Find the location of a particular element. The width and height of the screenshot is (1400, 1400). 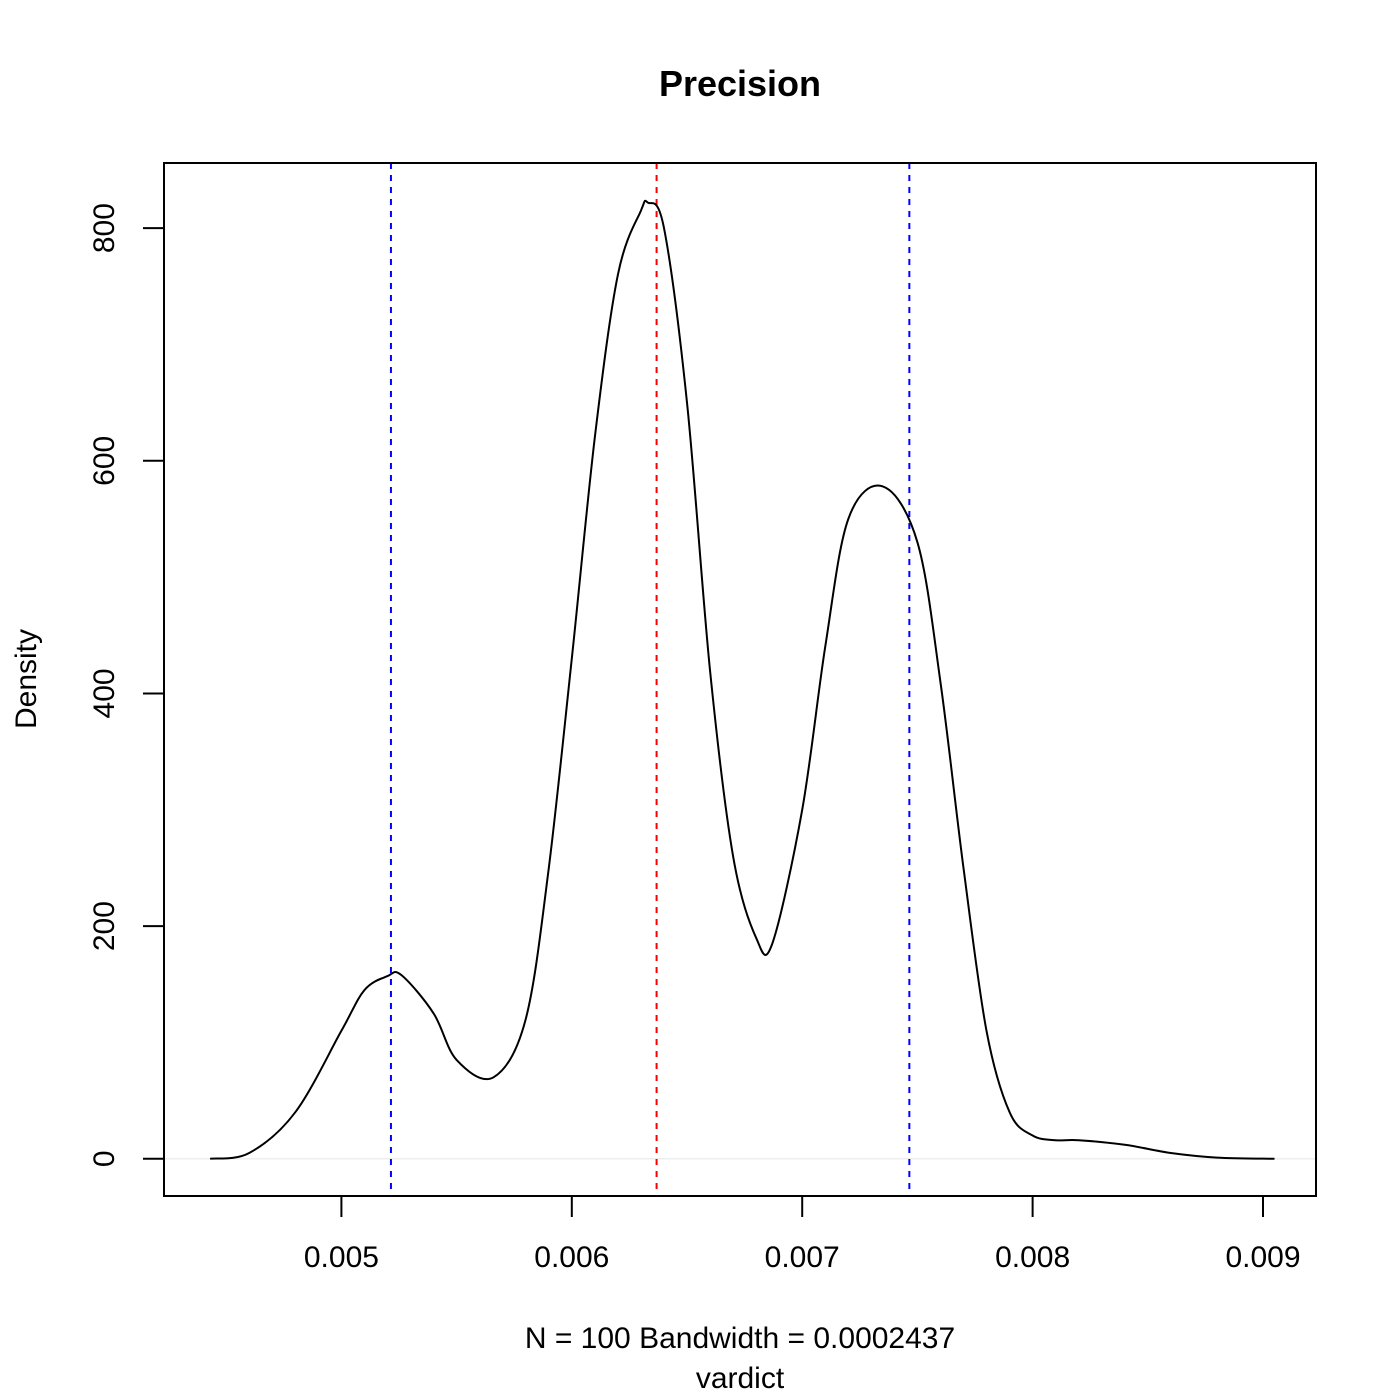

chart-title: Precision is located at coordinates (740, 83).